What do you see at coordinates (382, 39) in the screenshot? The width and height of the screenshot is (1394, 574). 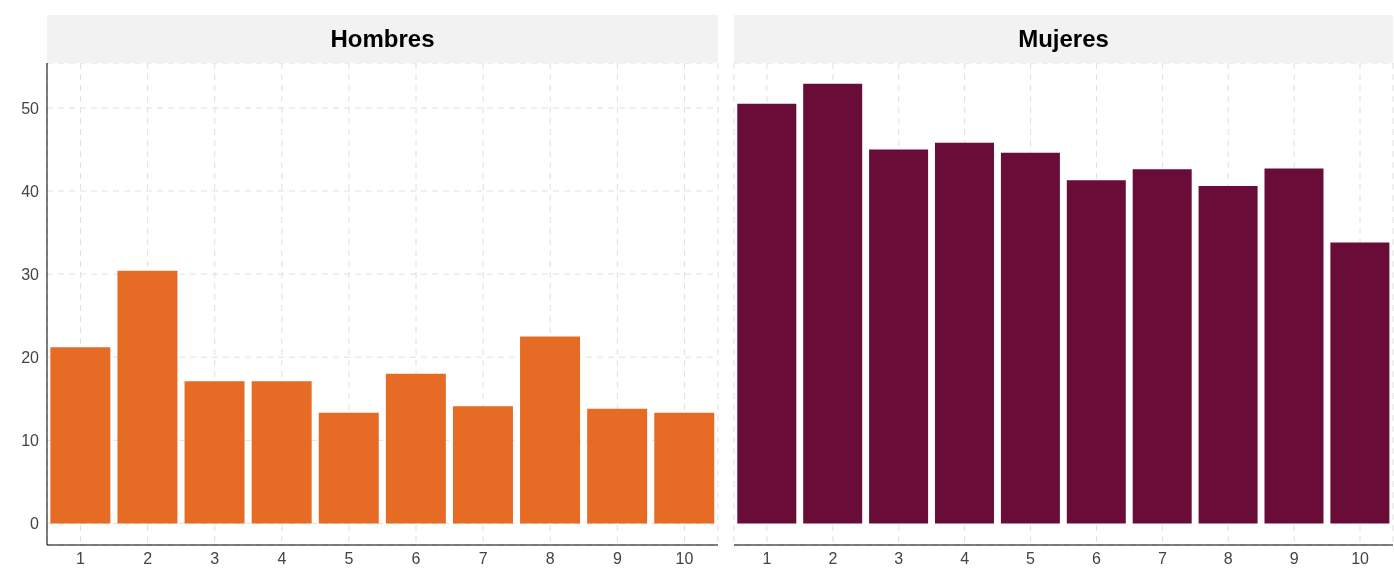 I see `chart-title: Hombres` at bounding box center [382, 39].